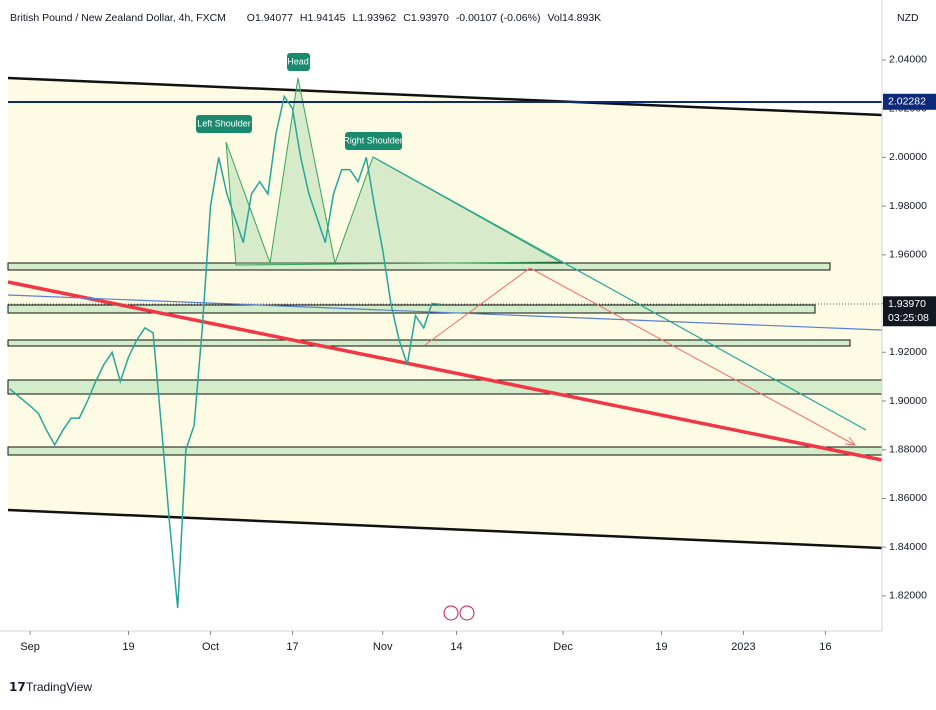 The width and height of the screenshot is (936, 710). I want to click on annotation: Head, so click(298, 61).